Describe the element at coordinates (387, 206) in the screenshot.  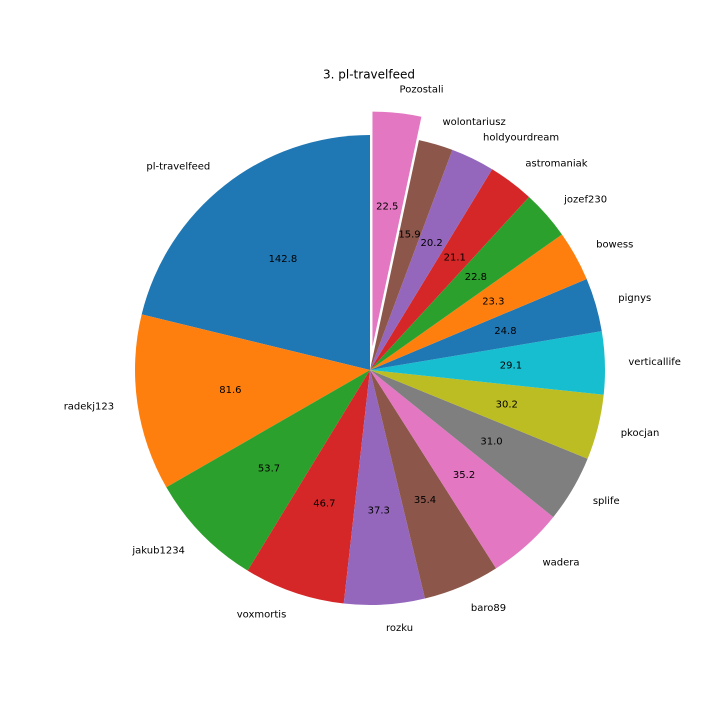
I see `value-label: 22.5` at that location.